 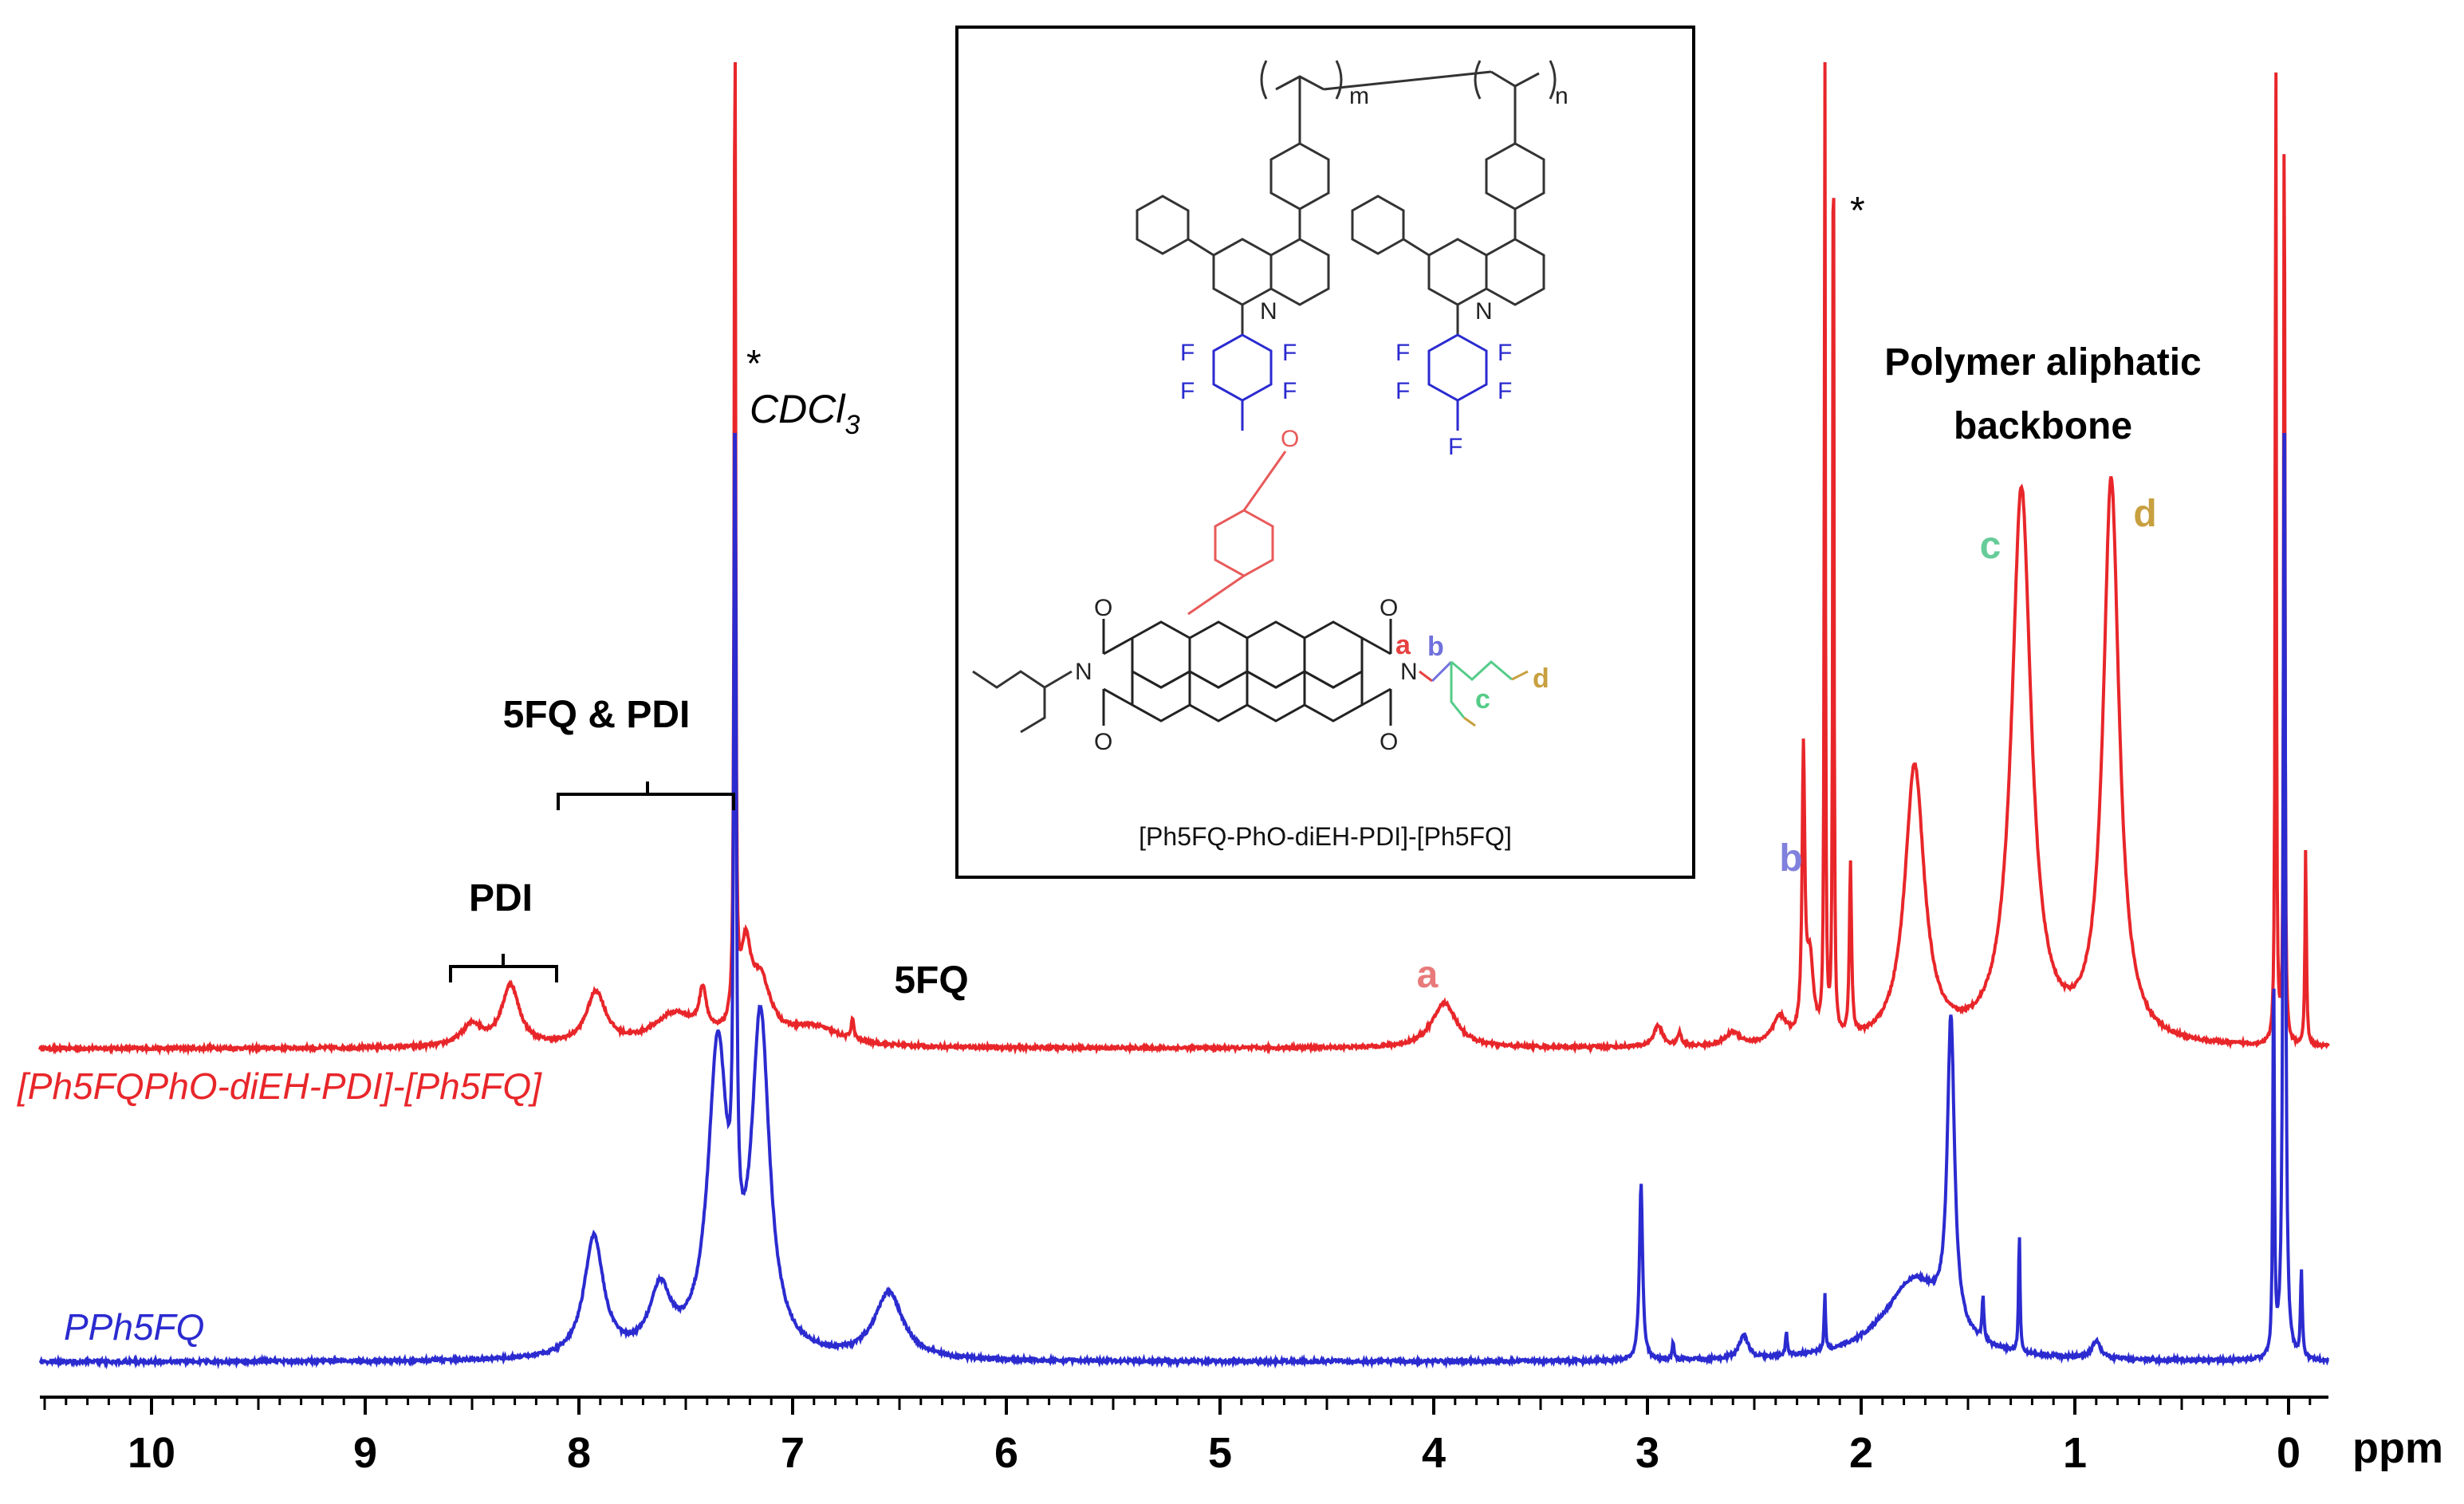 What do you see at coordinates (1861, 1453) in the screenshot?
I see `x-tick-label: 2` at bounding box center [1861, 1453].